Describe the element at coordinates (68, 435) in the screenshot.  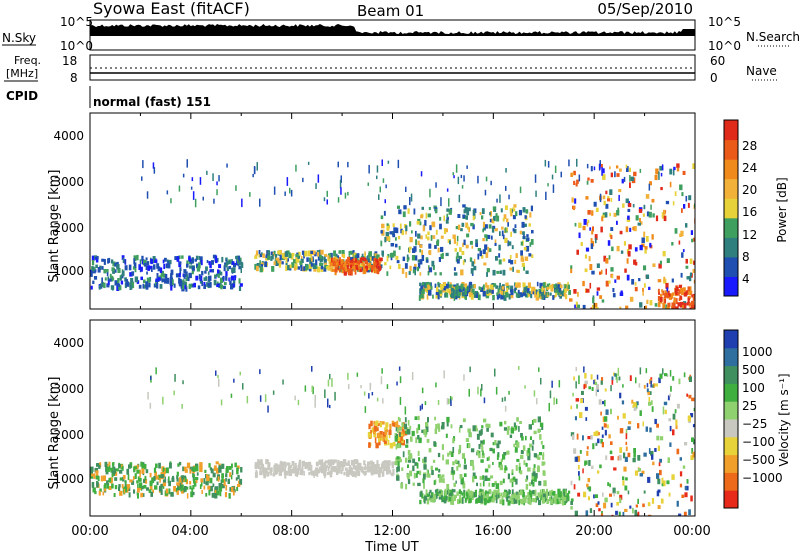
I see `velocity-ytick-2000: 2000` at that location.